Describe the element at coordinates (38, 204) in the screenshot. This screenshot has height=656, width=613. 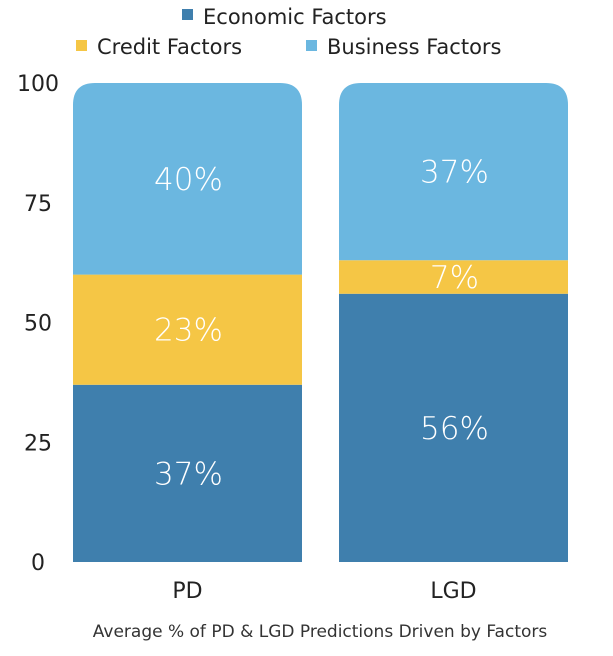
I see `y-tick-label: 75` at that location.